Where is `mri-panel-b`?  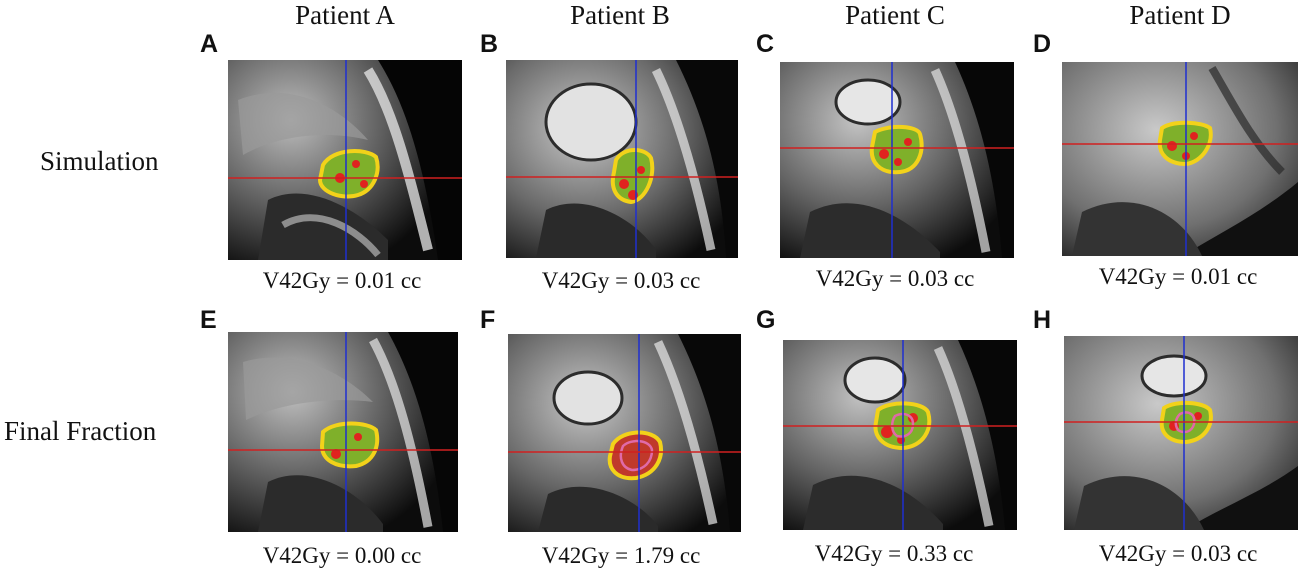 mri-panel-b is located at coordinates (622, 159).